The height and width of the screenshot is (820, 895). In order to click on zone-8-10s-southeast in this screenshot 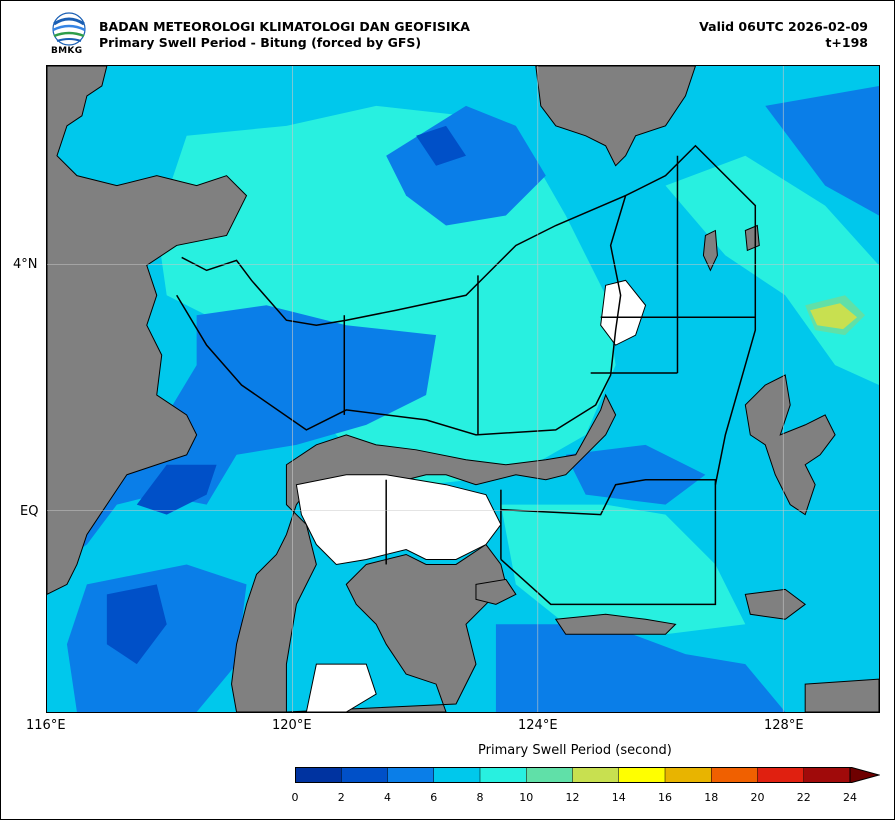, I will do `click(623, 569)`.